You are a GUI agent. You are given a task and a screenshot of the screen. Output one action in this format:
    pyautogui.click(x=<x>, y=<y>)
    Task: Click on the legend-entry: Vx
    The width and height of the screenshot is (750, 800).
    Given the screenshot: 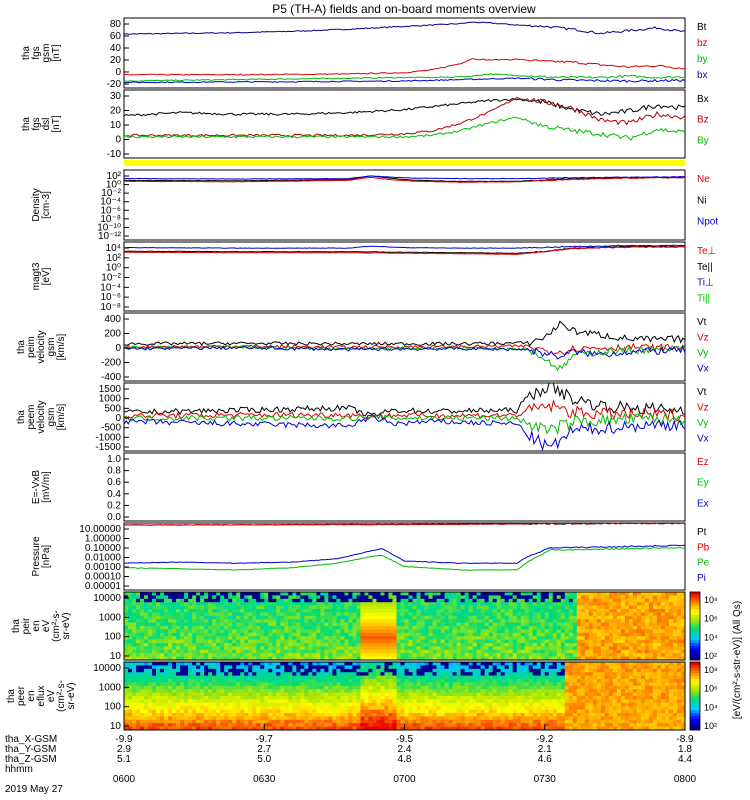 What is the action you would take?
    pyautogui.click(x=703, y=369)
    